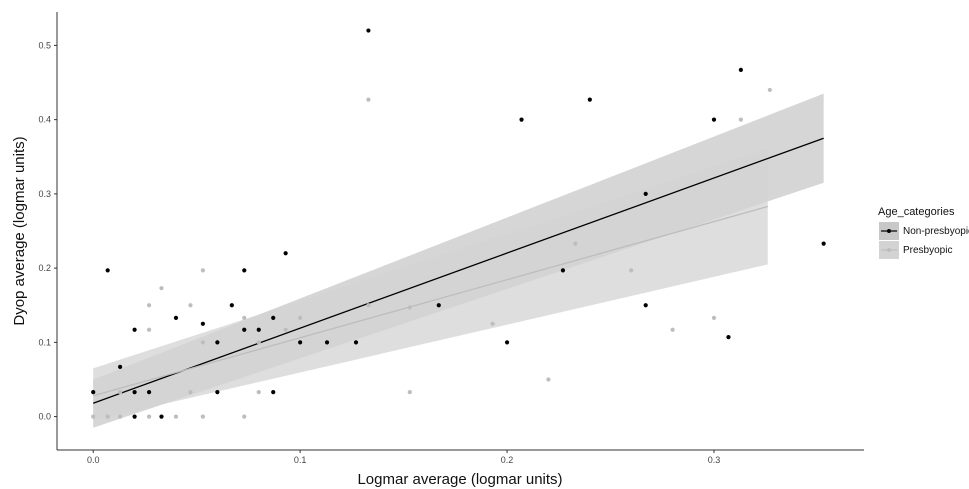 The height and width of the screenshot is (489, 969). What do you see at coordinates (936, 231) in the screenshot?
I see `legend-label-non-presbyopic: Non-presbyopic` at bounding box center [936, 231].